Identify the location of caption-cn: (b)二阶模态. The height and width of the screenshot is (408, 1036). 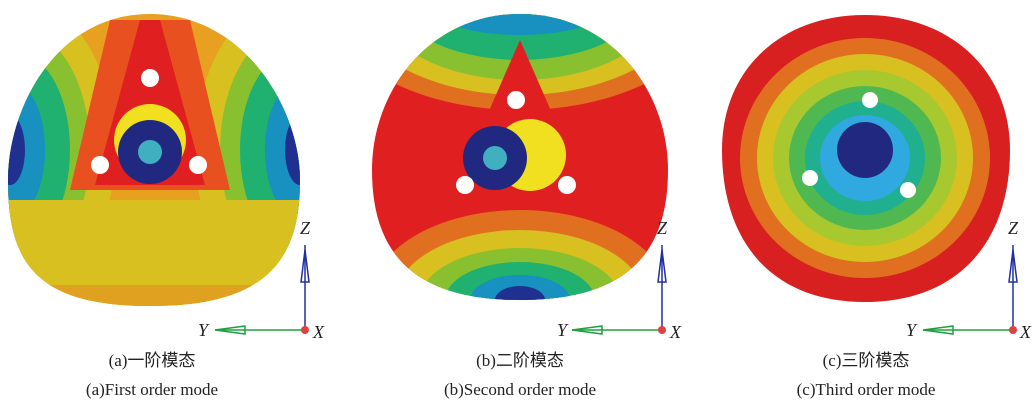
(520, 360).